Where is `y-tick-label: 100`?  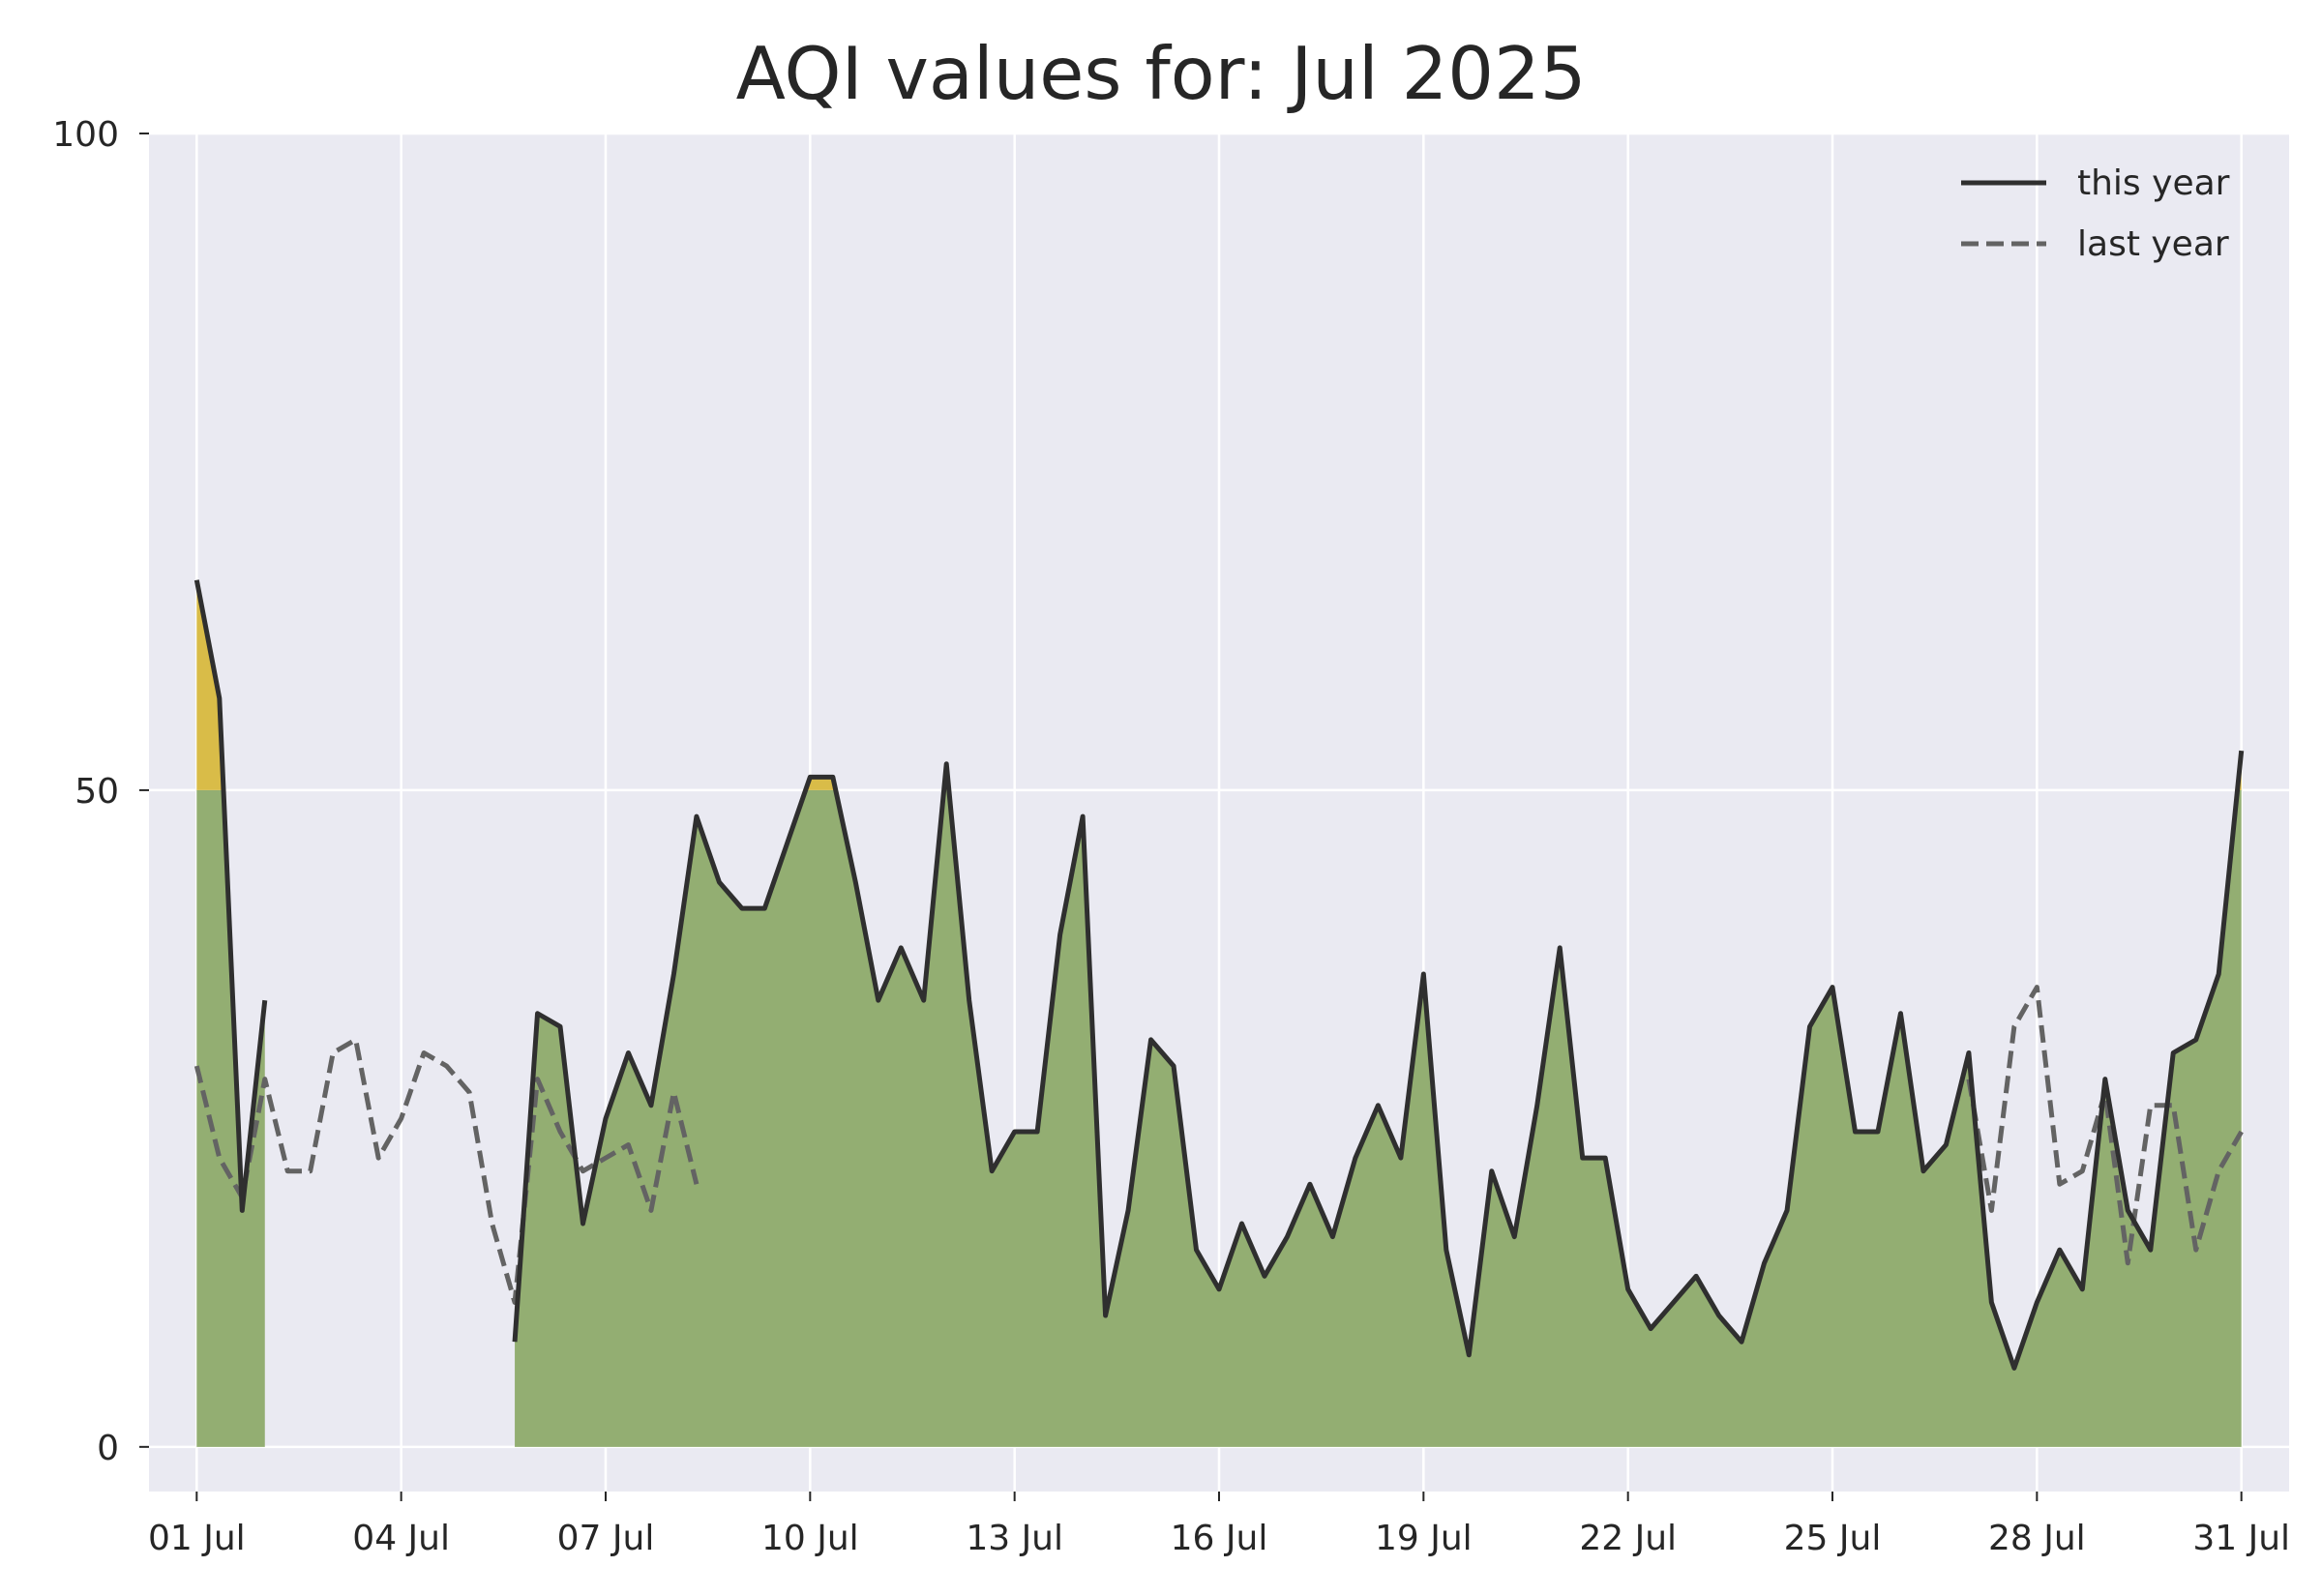 y-tick-label: 100 is located at coordinates (85, 135).